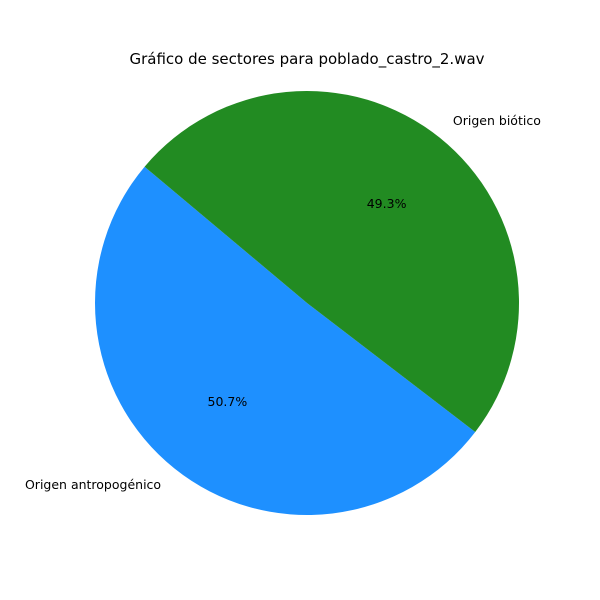  I want to click on slice-label-2: Origen biótico, so click(497, 120).